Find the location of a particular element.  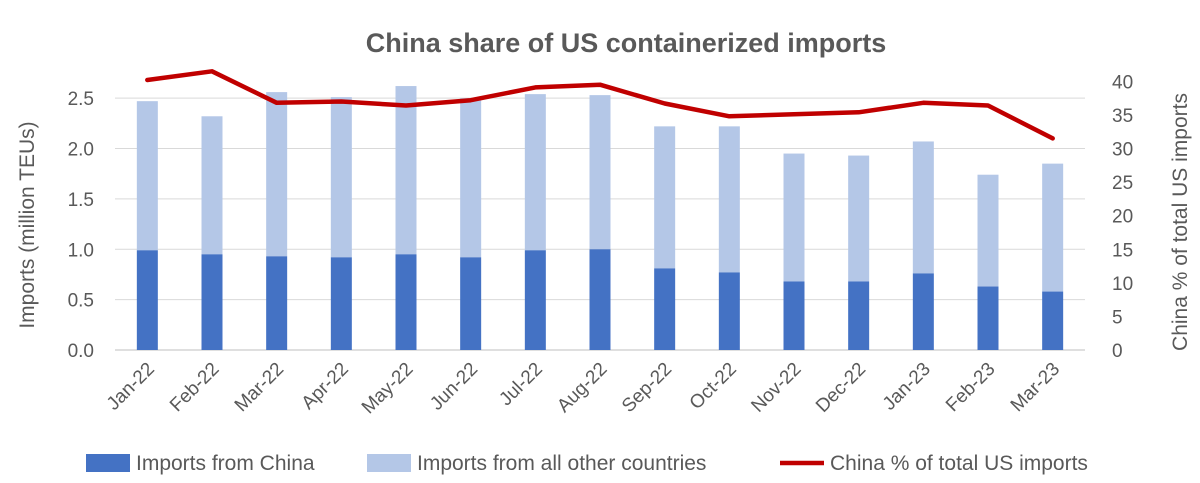

y-axis-title: Imports (million TEUs) is located at coordinates (27, 224).